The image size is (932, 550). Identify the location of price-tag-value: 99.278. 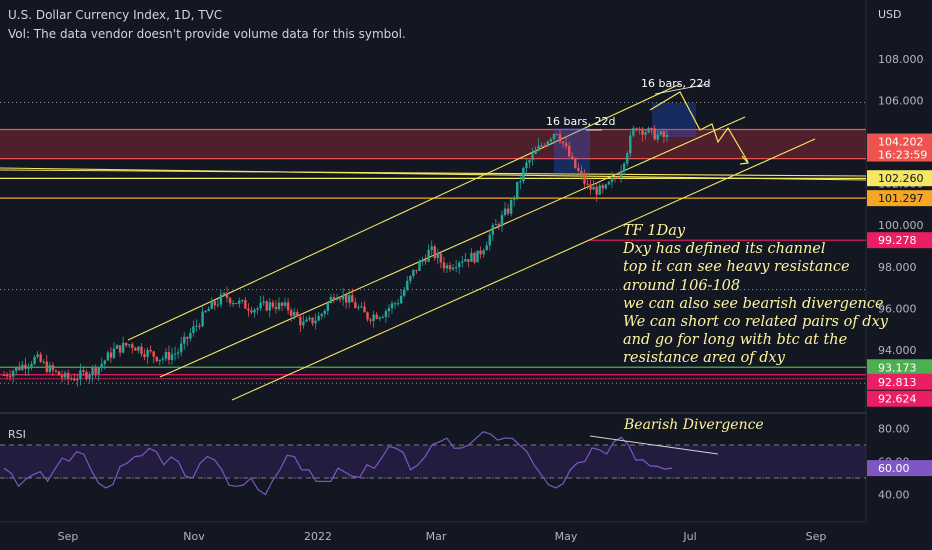
(897, 240).